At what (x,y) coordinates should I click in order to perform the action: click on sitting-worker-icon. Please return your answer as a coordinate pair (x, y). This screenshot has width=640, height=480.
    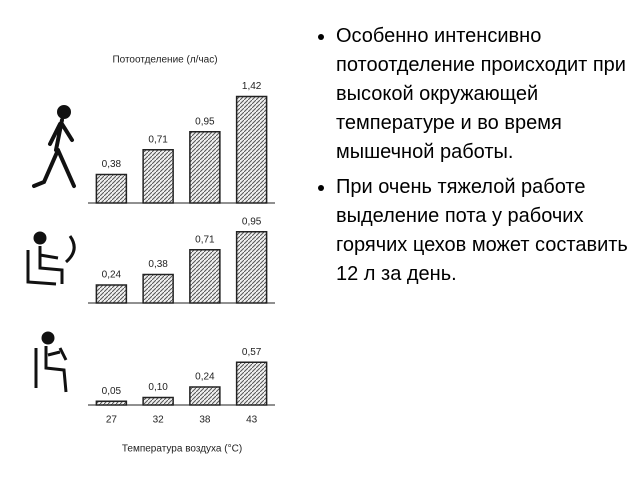
    Looking at the image, I should click on (51, 258).